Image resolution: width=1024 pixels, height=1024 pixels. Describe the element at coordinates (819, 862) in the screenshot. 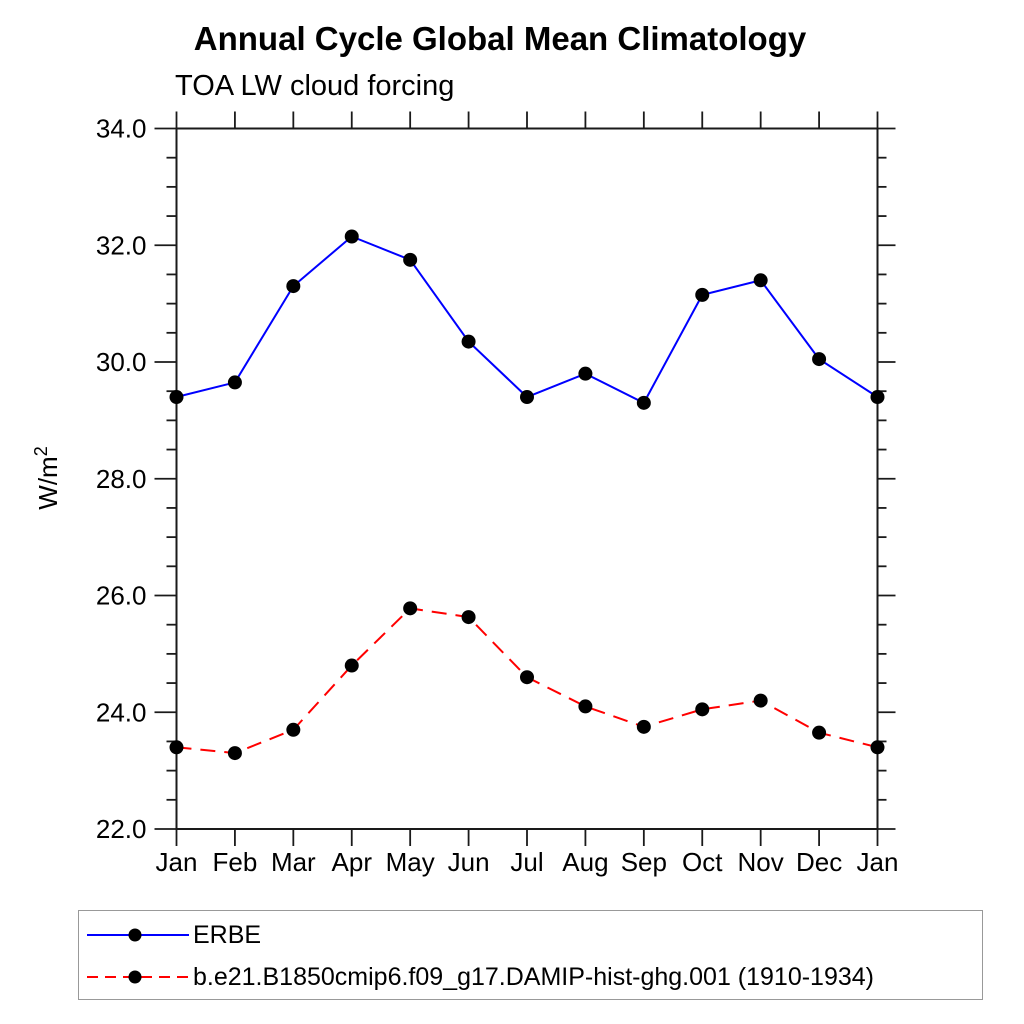

I see `x-tick-label: Dec` at that location.